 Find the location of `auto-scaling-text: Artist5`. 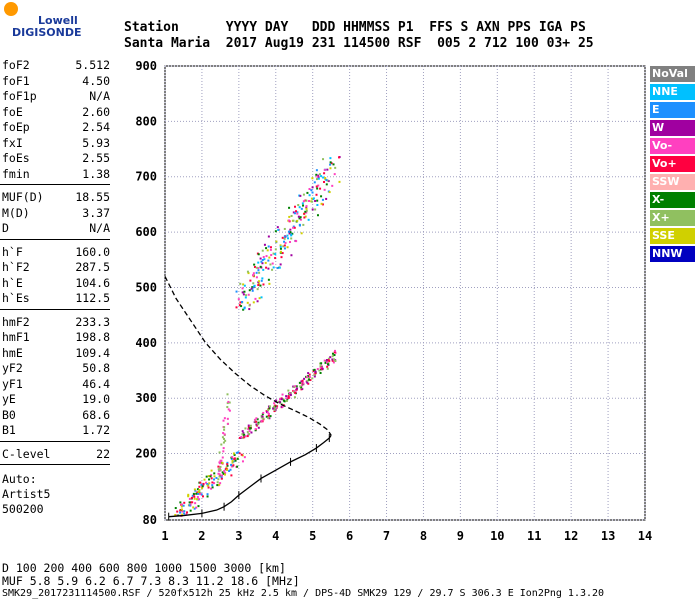

auto-scaling-text: Artist5 is located at coordinates (26, 494).